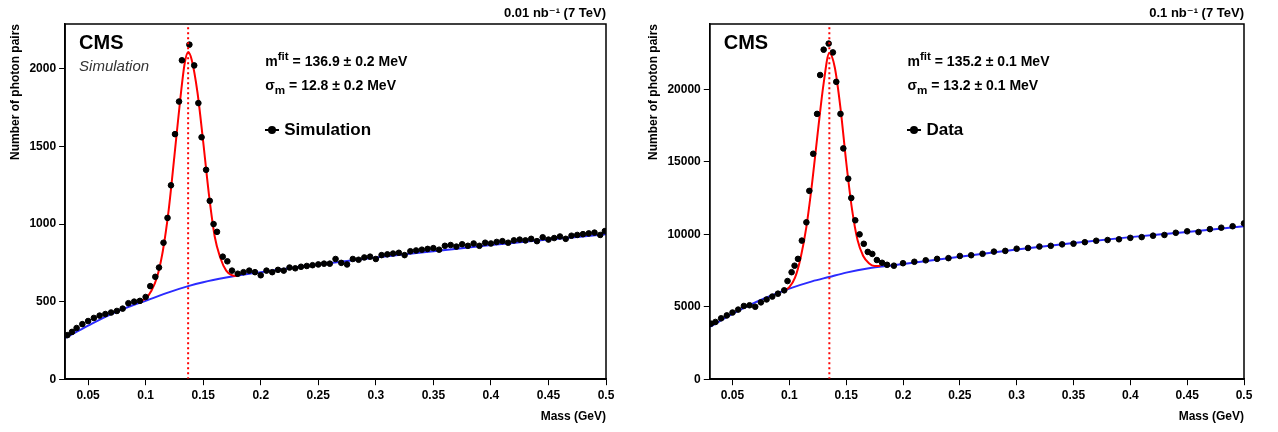  Describe the element at coordinates (1196, 12) in the screenshot. I see `chart-subtitle: 0.1 nb⁻¹ (7 TeV)` at that location.